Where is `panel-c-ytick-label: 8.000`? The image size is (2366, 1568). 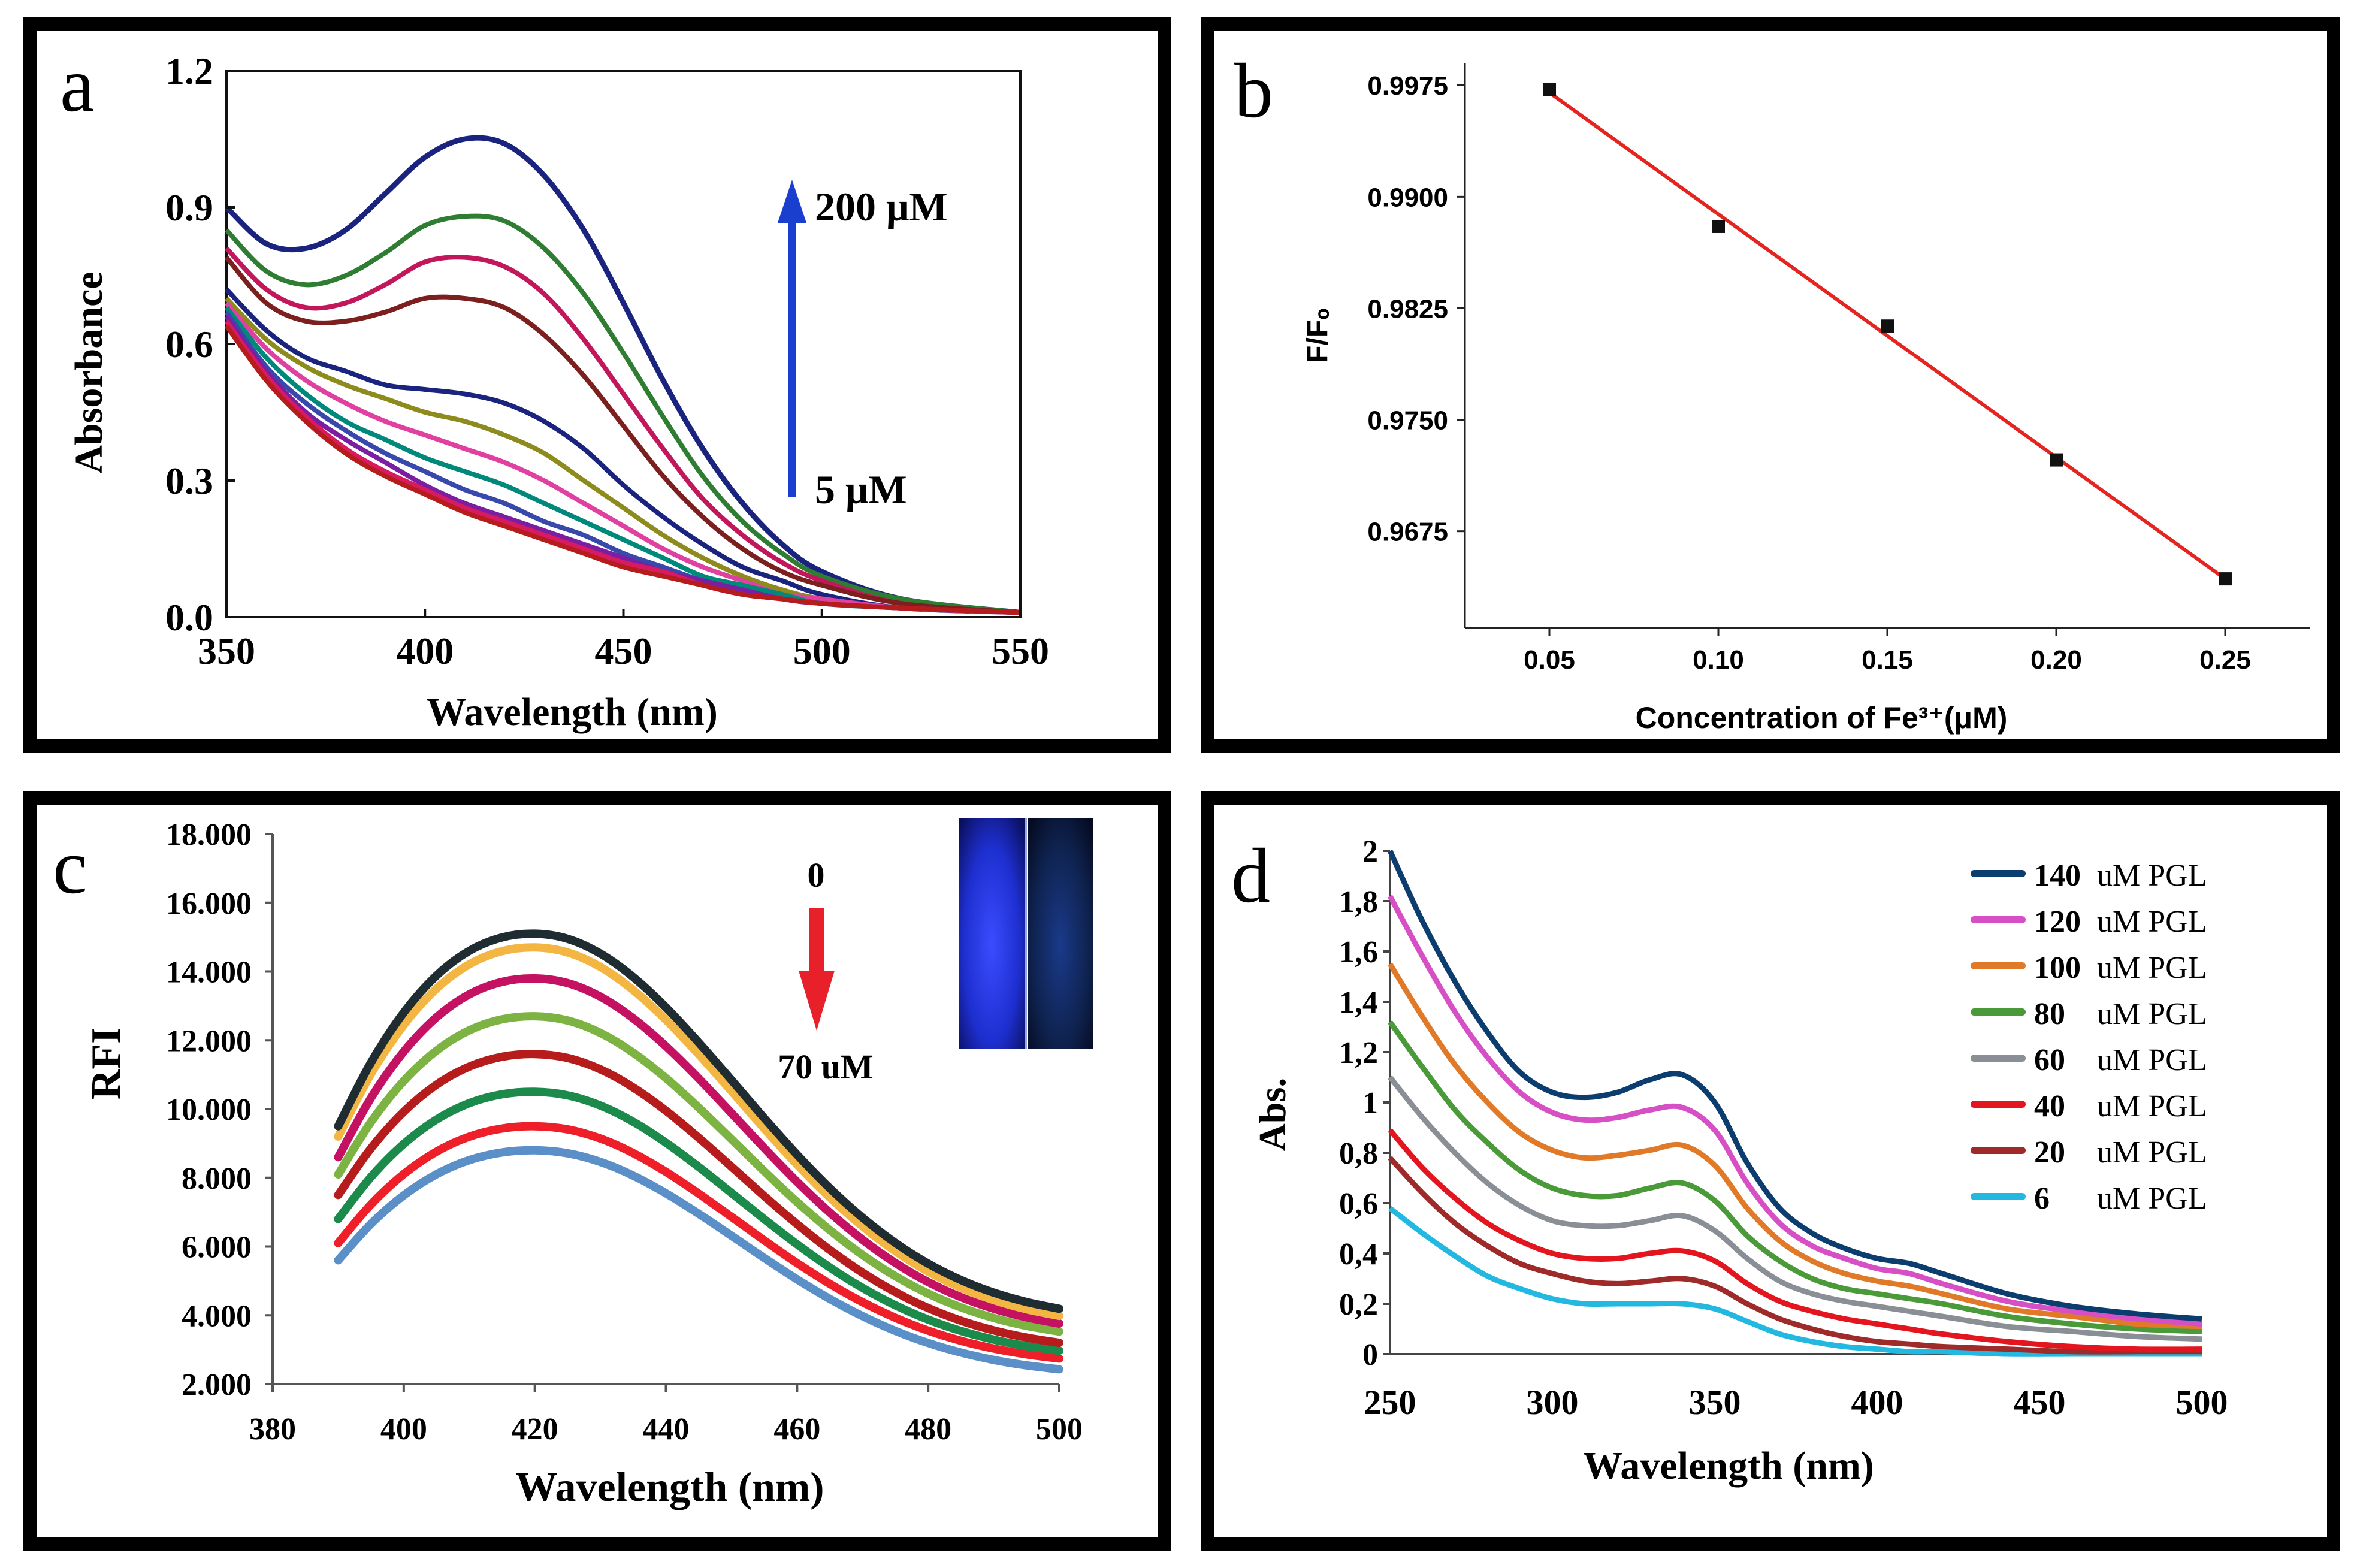
panel-c-ytick-label: 8.000 is located at coordinates (217, 1179).